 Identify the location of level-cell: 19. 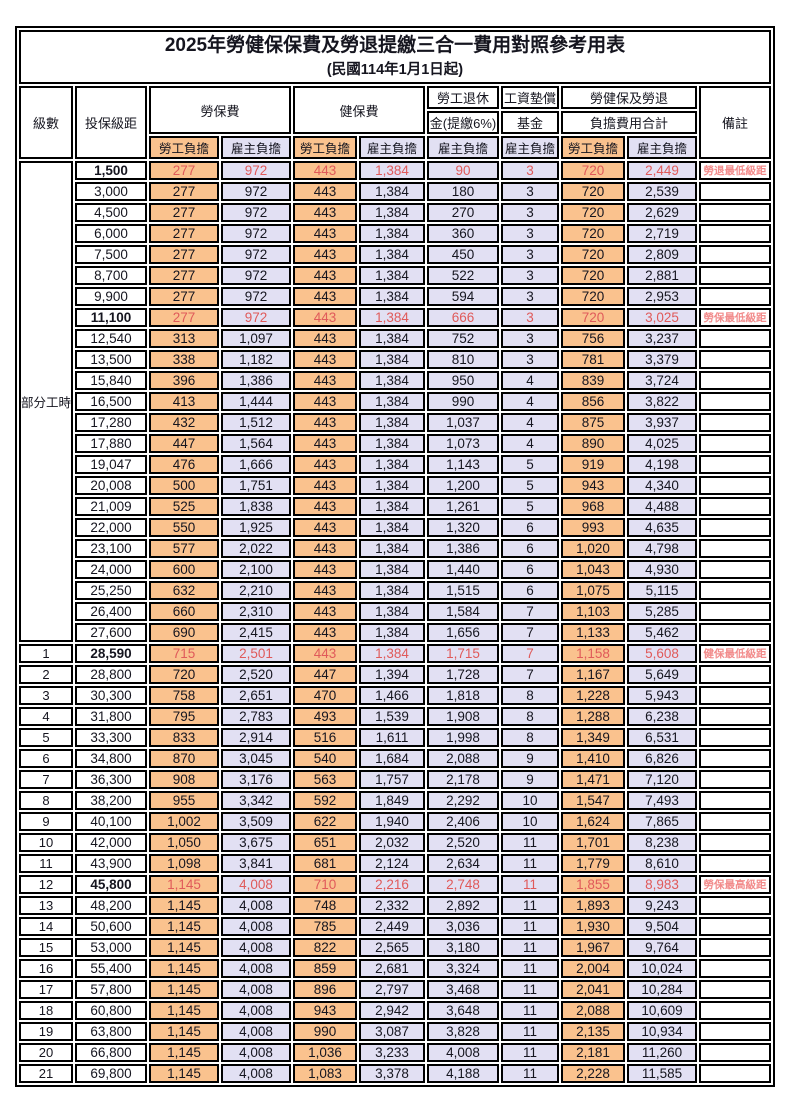
(46, 1031).